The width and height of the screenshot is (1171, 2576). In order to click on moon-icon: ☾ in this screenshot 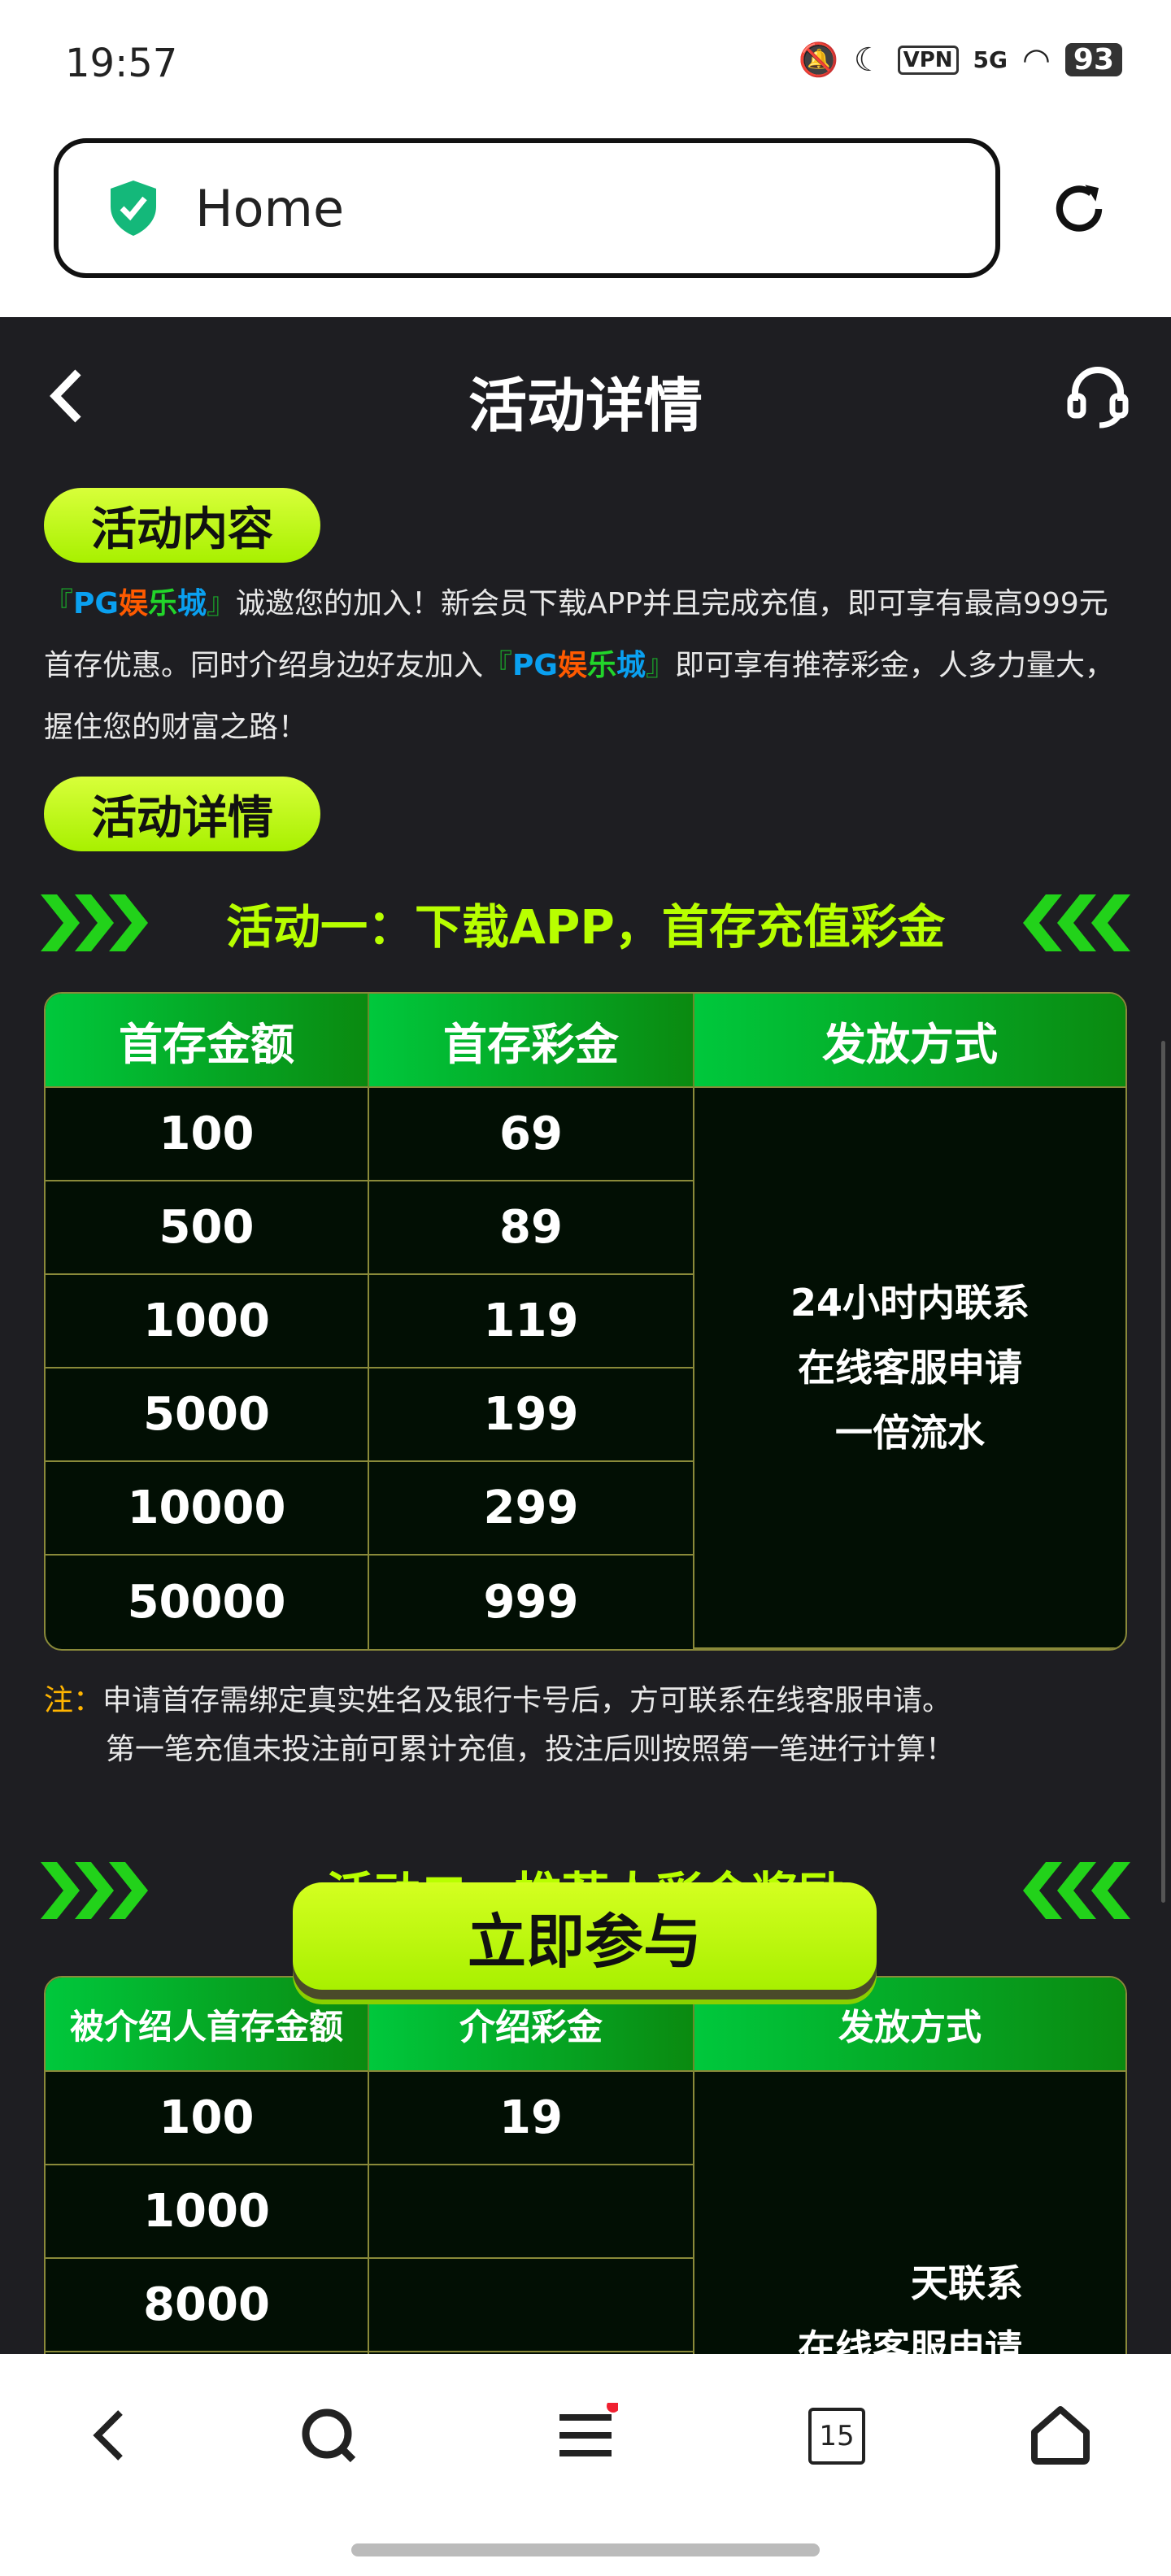, I will do `click(868, 60)`.